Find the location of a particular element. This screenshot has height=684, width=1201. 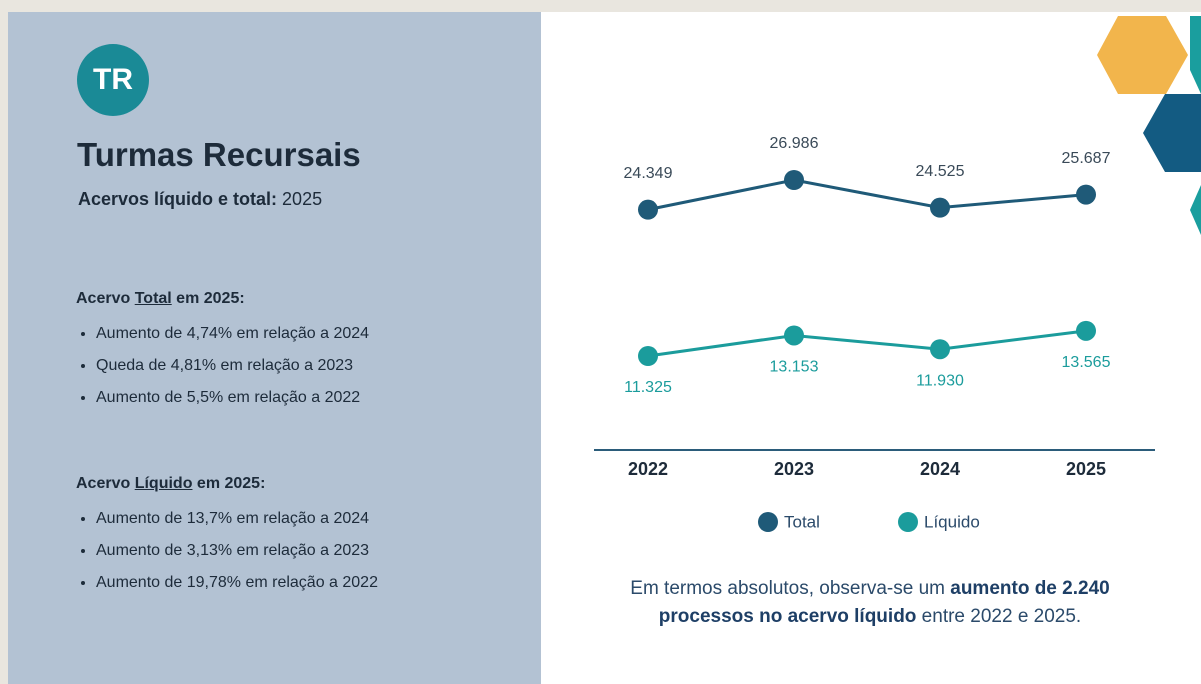

value-label: 13.565 is located at coordinates (1086, 362).